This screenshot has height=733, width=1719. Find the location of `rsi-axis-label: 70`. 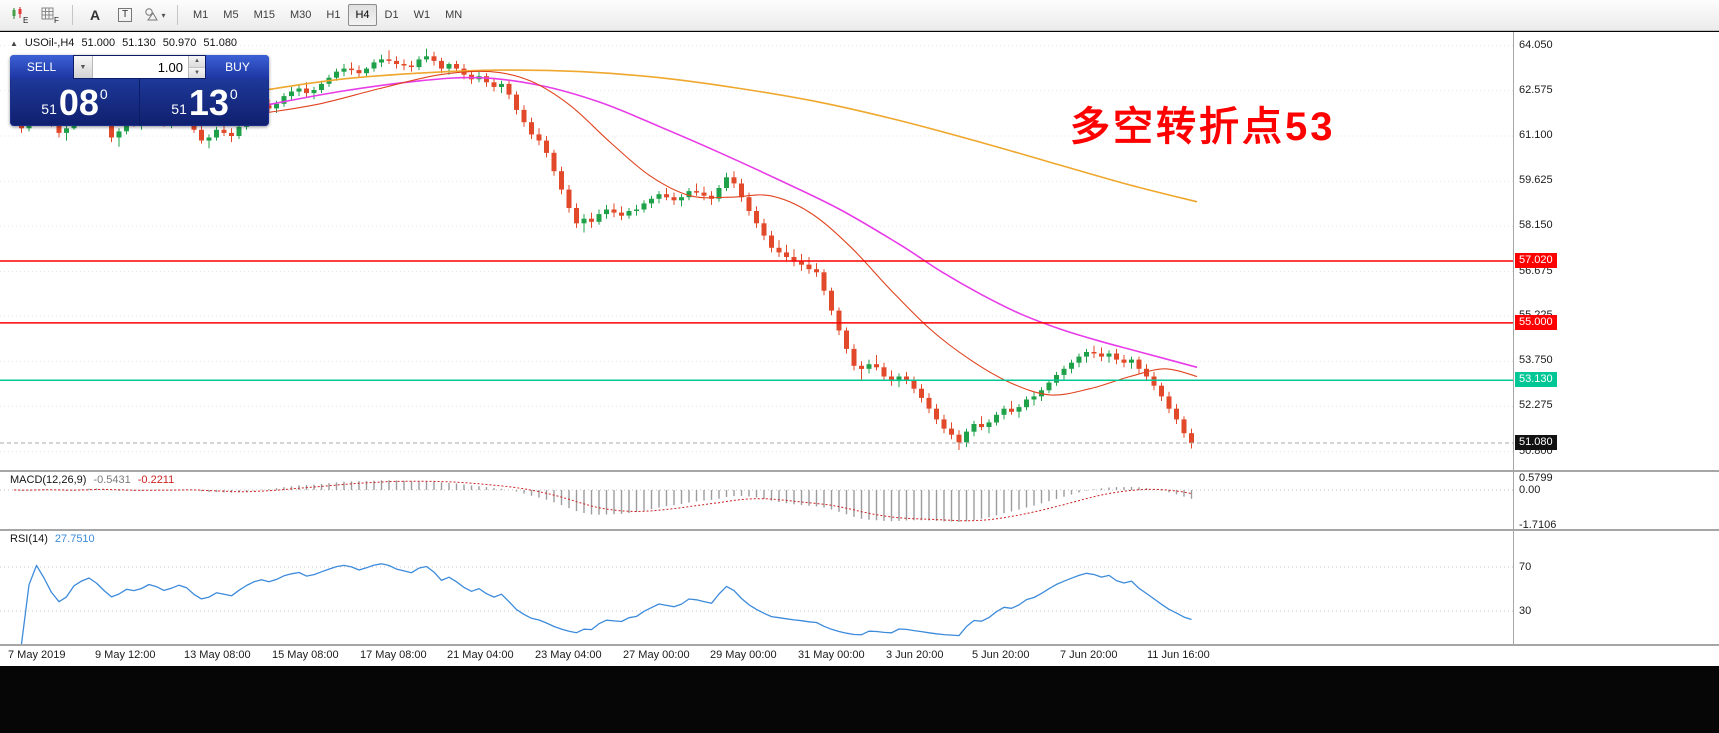

rsi-axis-label: 70 is located at coordinates (1525, 567).